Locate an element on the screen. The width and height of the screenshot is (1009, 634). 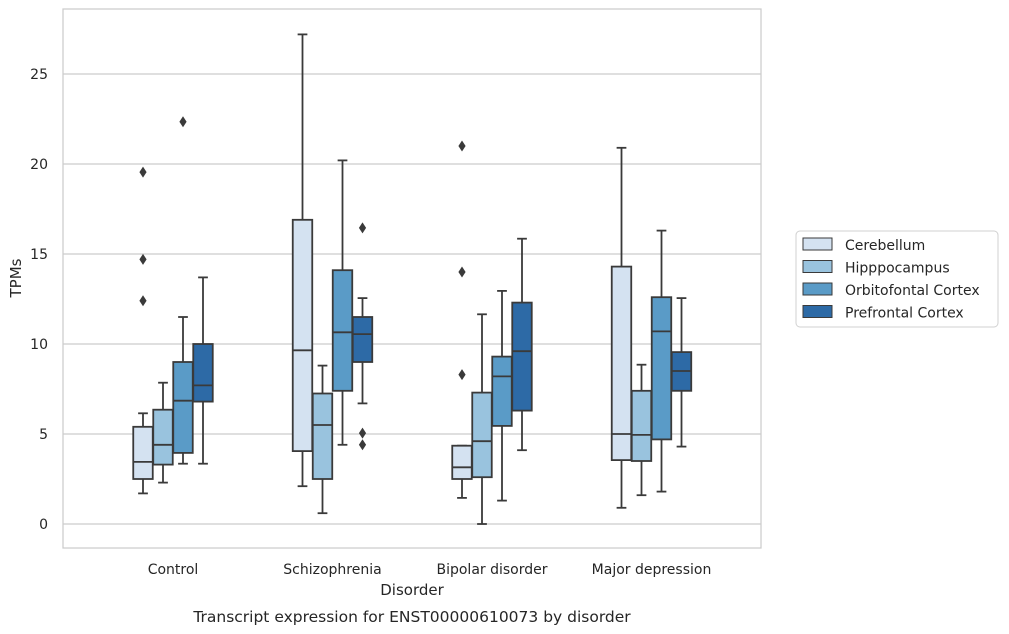
y-tick-label: 5 is located at coordinates (43, 435).